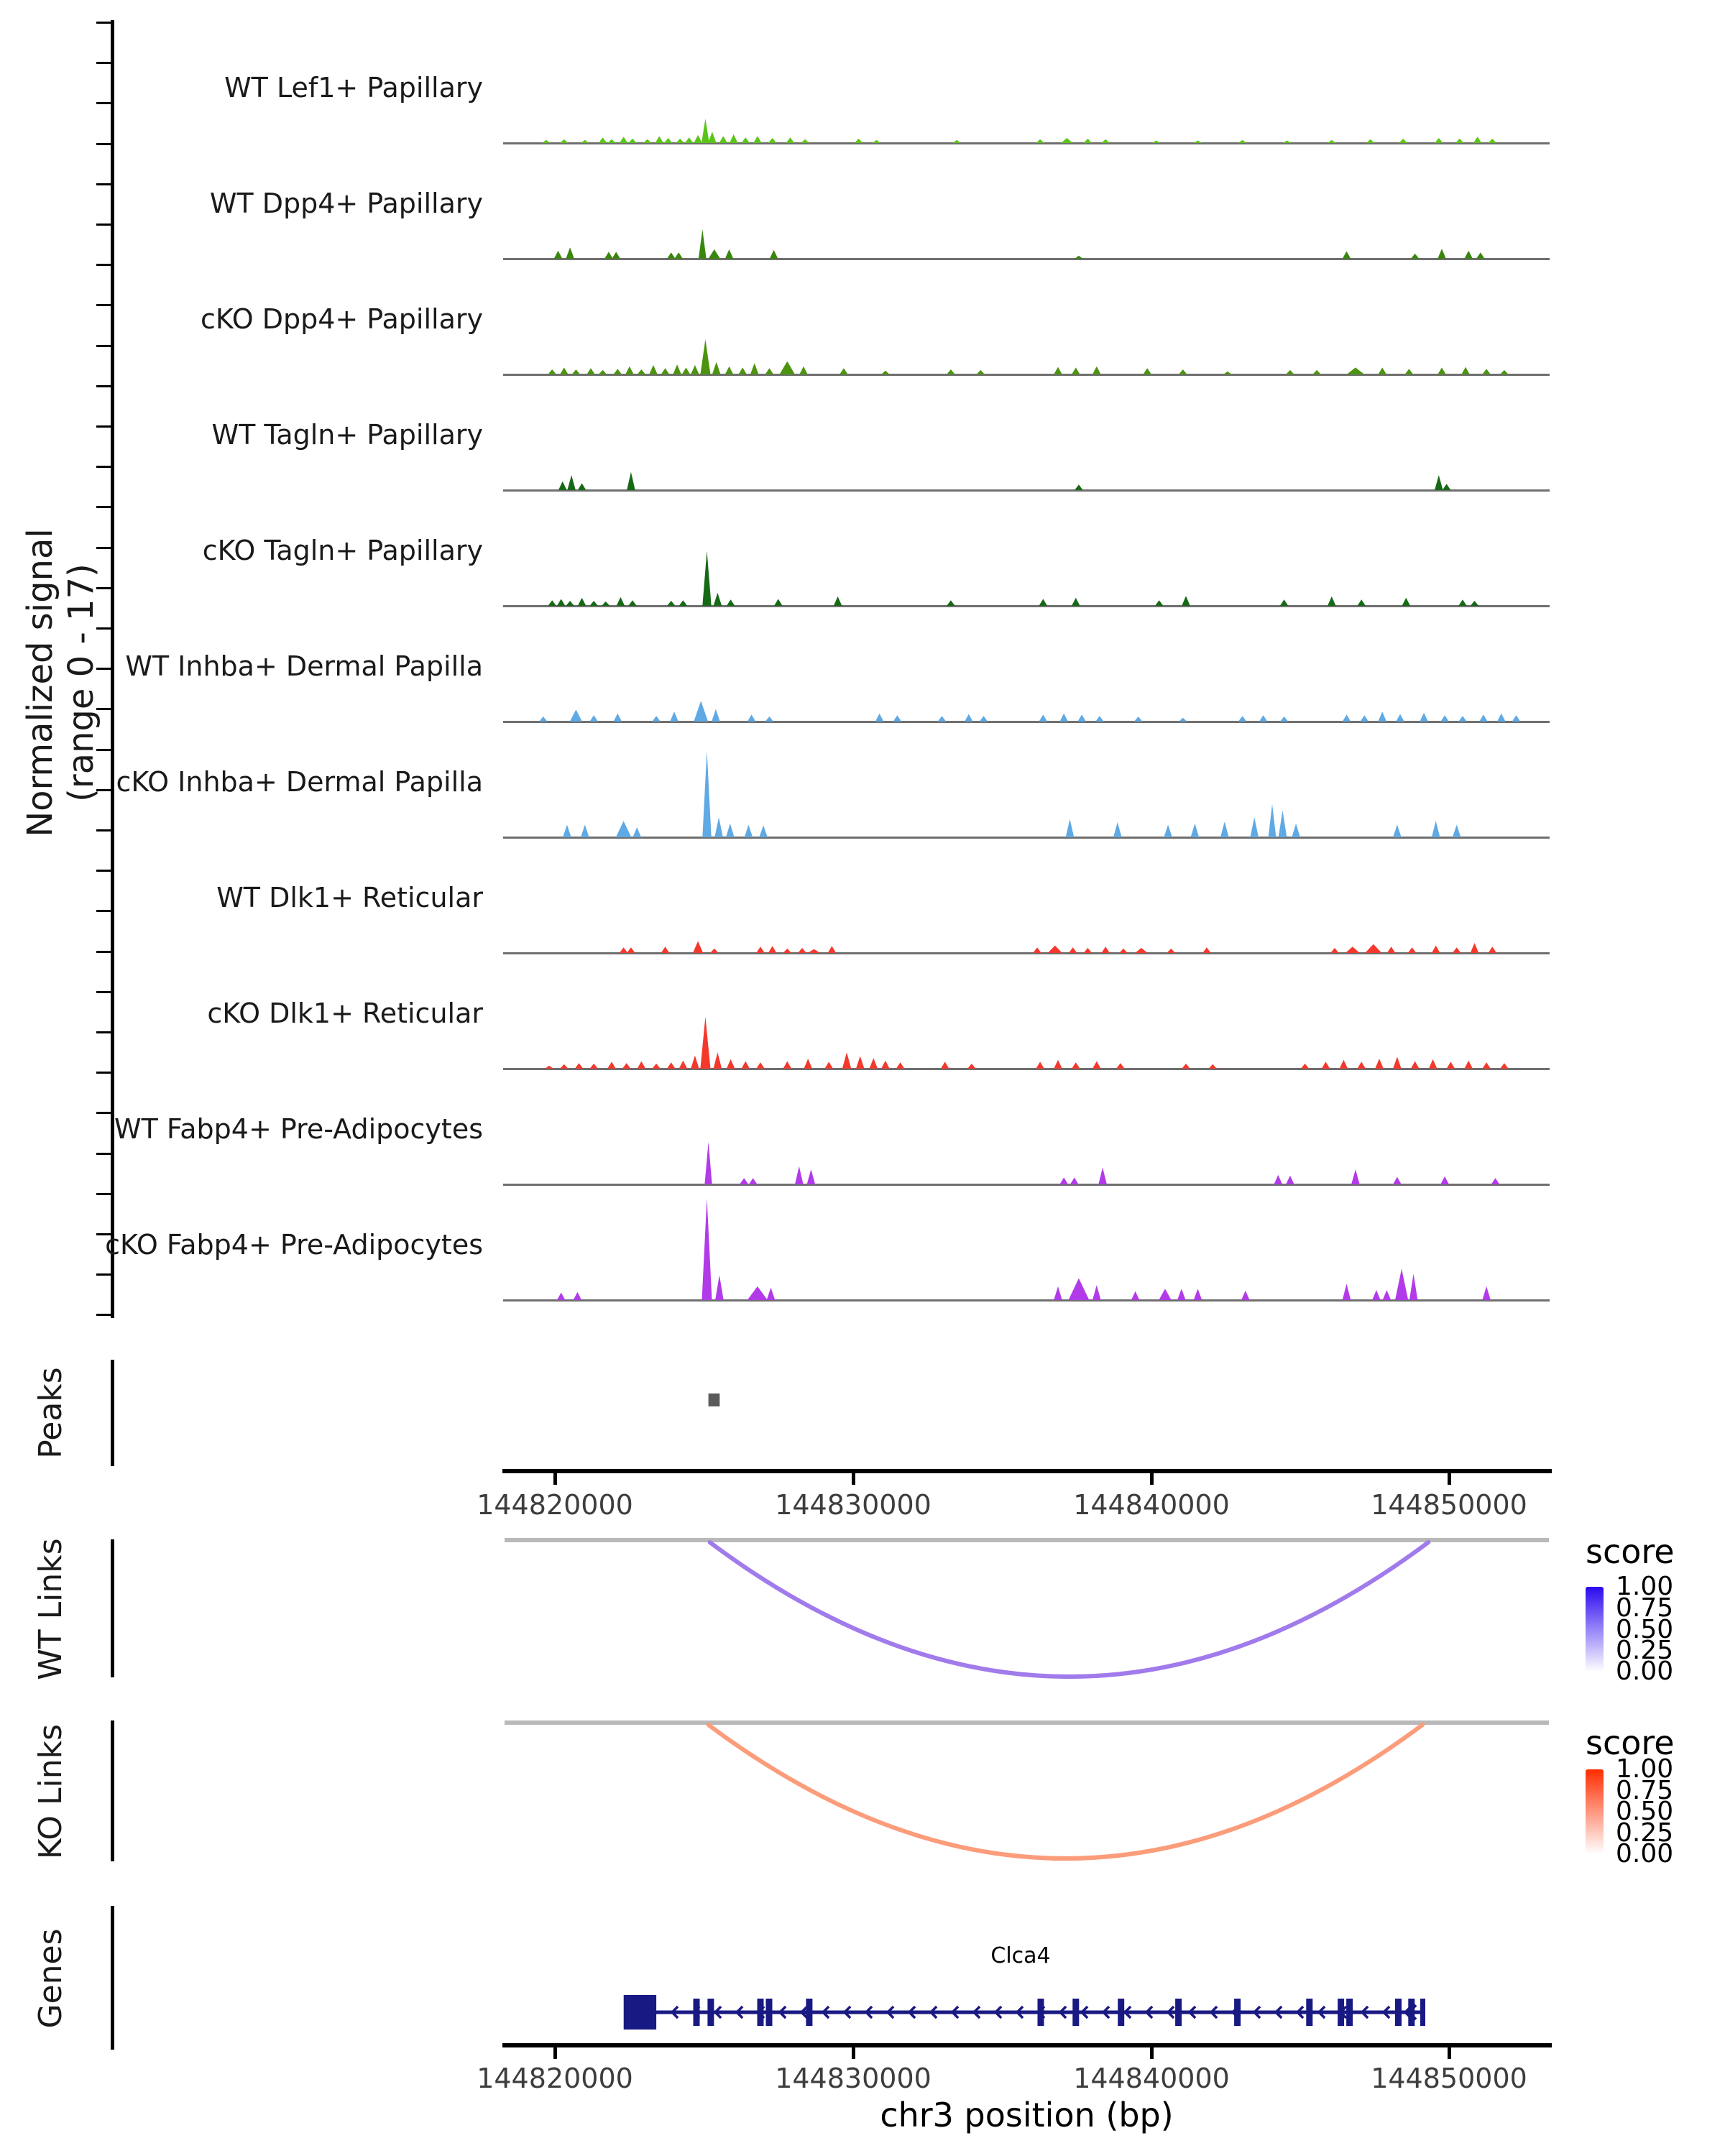 Image resolution: width=1725 pixels, height=2156 pixels. I want to click on gene-utr-box, so click(640, 2012).